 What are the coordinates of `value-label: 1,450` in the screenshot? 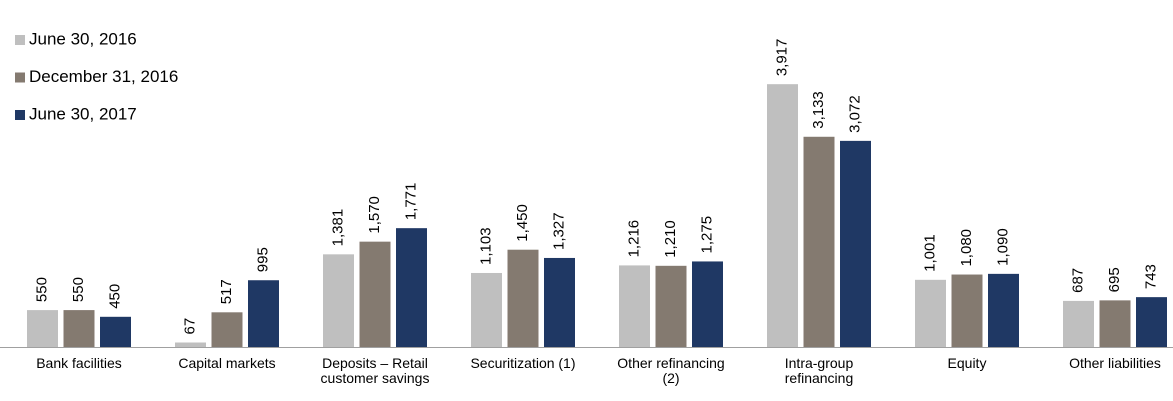 It's located at (522, 223).